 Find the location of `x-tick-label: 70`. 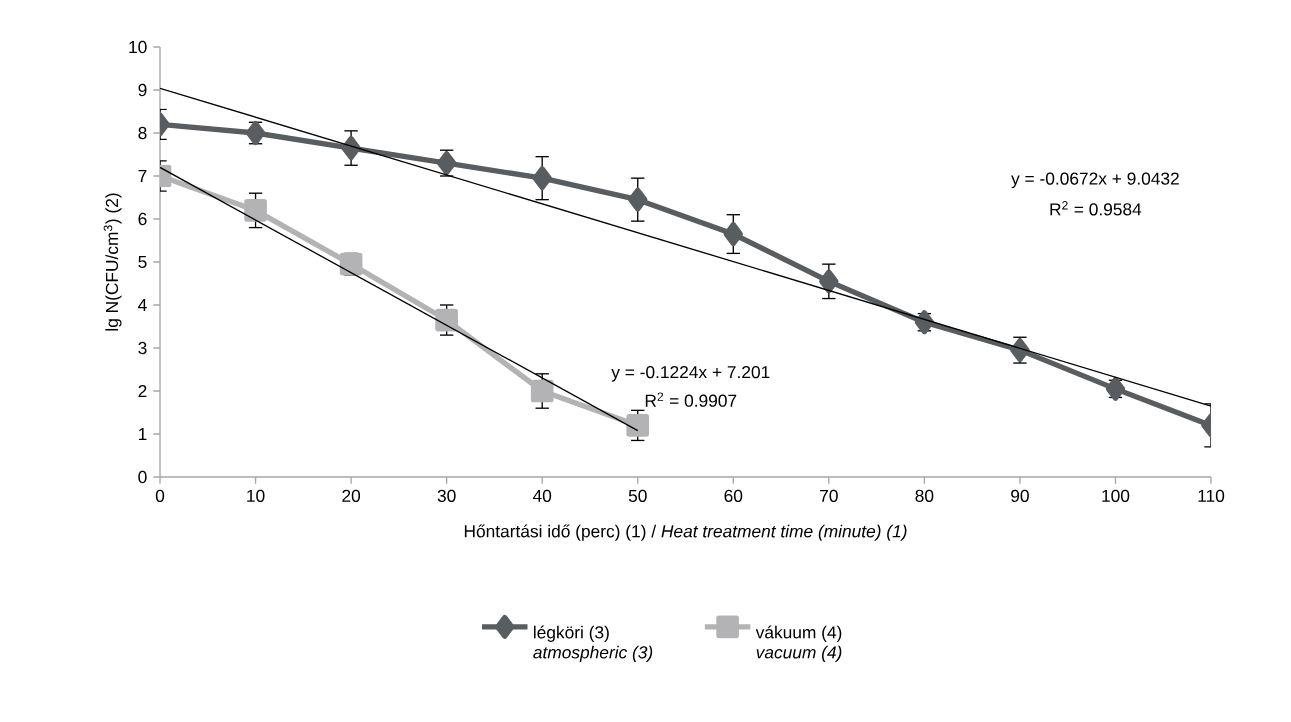

x-tick-label: 70 is located at coordinates (829, 495).